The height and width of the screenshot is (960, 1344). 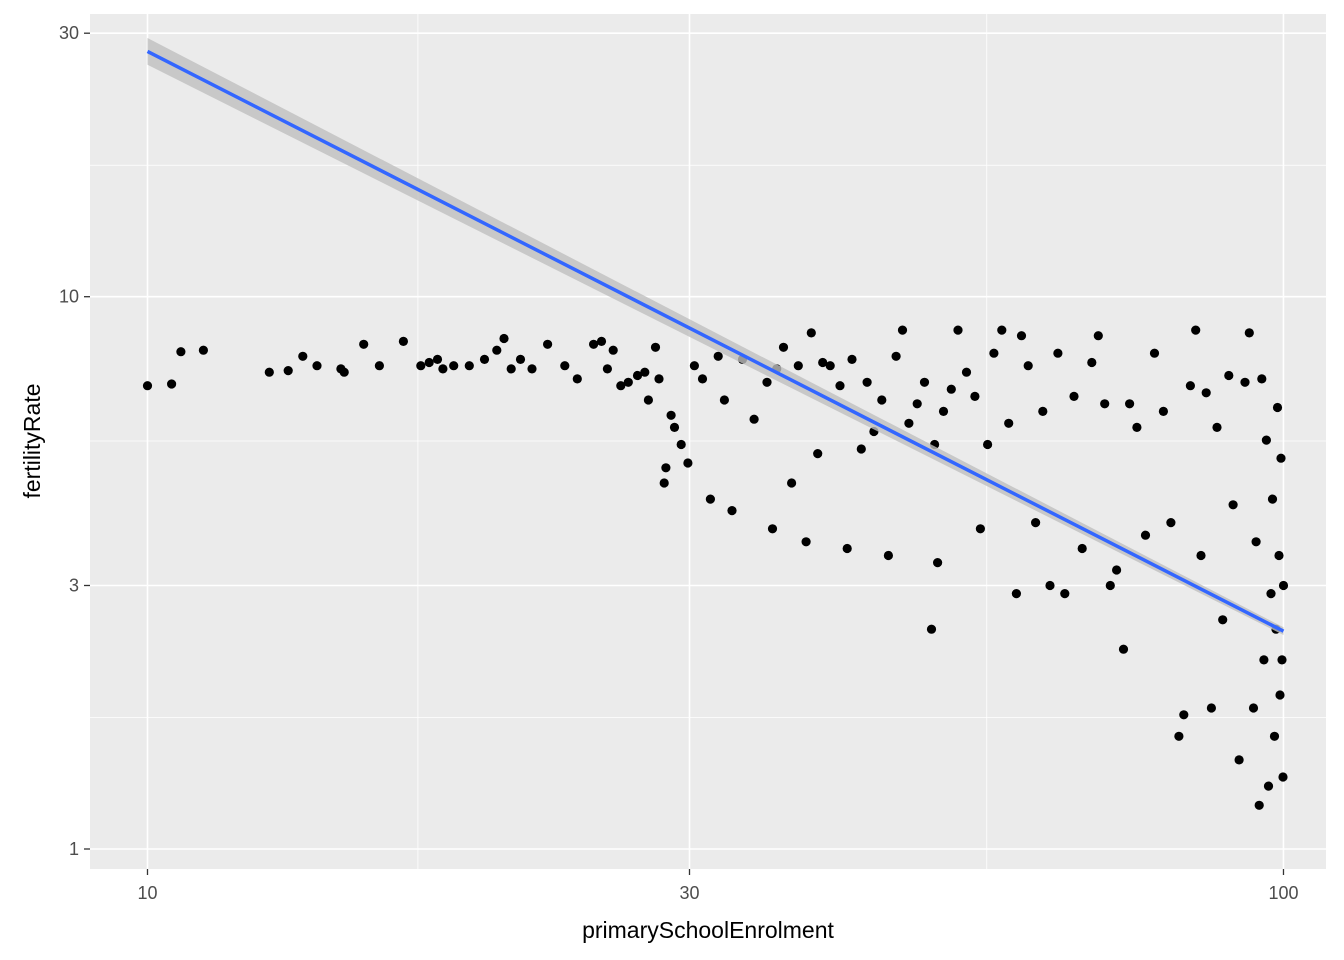 I want to click on x-tick-label: 100, so click(x=1283, y=893).